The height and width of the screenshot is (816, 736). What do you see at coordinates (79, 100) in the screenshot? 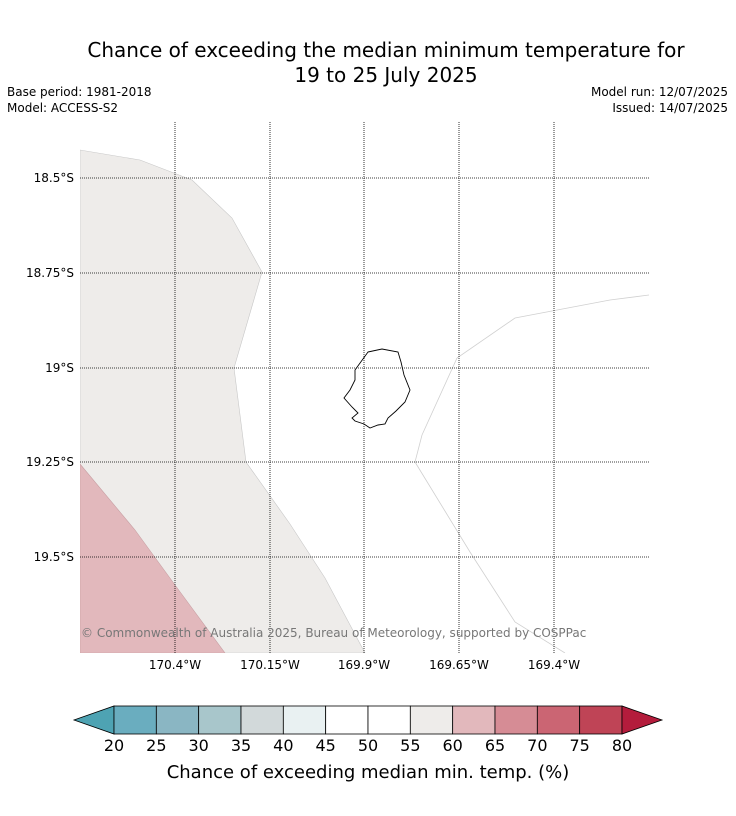
I see `metadata-left: Base period: 1981-2018 Model: ACCESS-S2` at bounding box center [79, 100].